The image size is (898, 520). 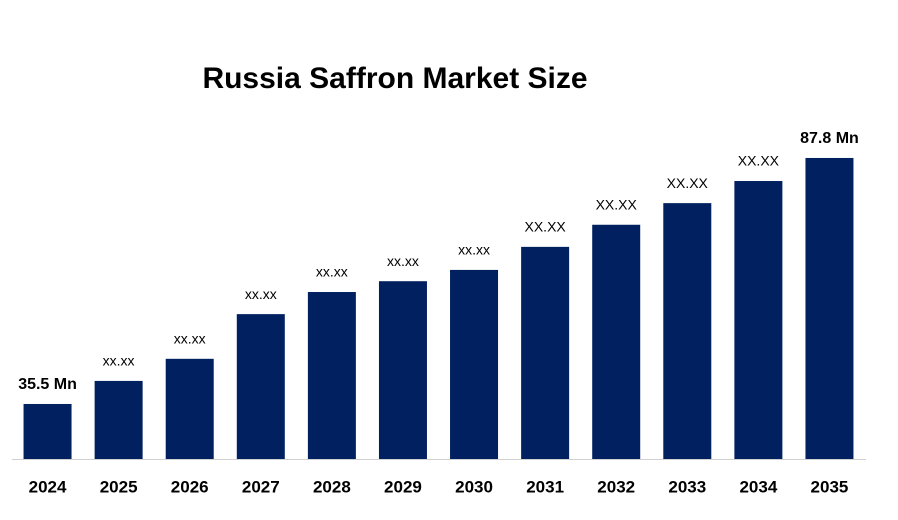 I want to click on x-tick-label: 2029, so click(x=403, y=486).